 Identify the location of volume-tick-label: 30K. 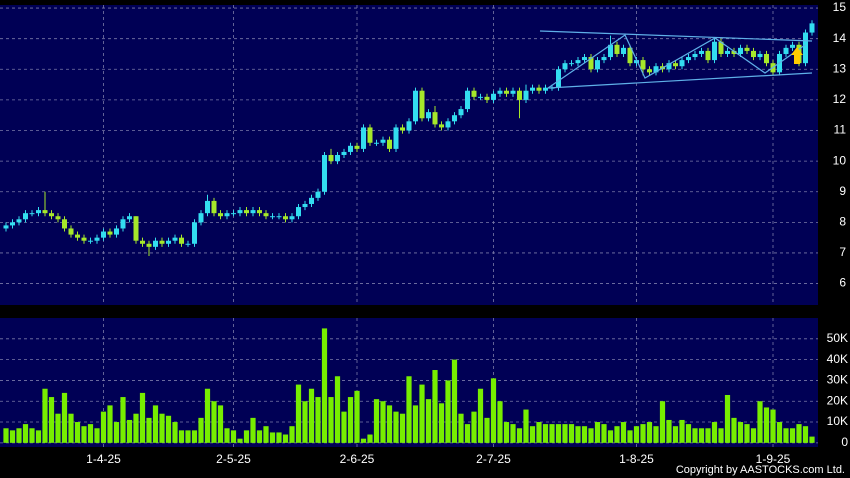
(837, 380).